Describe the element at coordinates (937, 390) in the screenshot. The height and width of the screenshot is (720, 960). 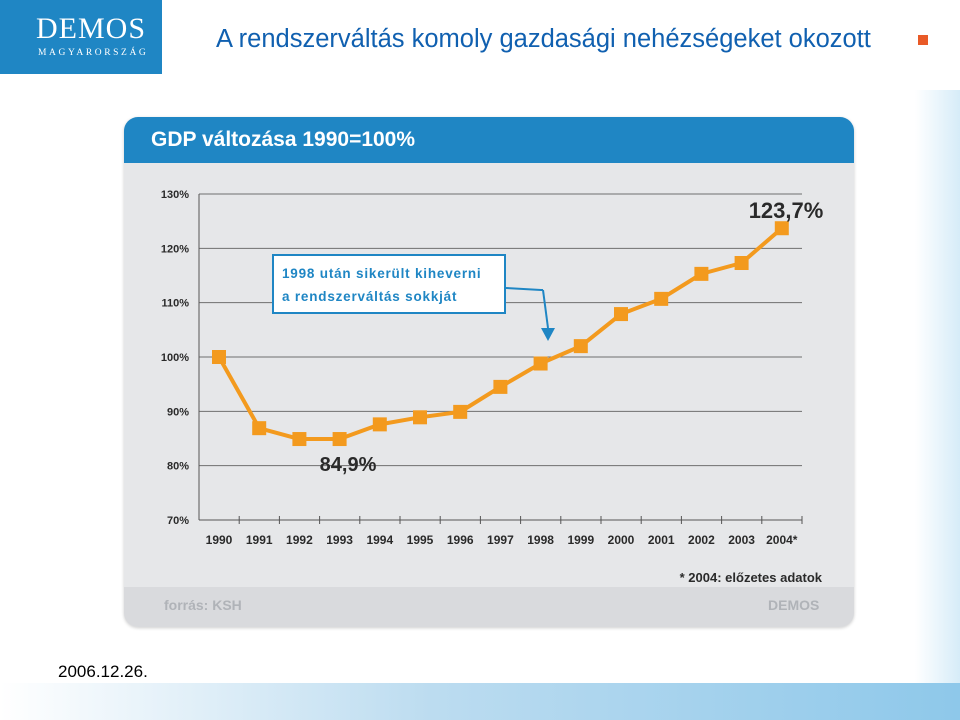
I see `decorative-side-band` at that location.